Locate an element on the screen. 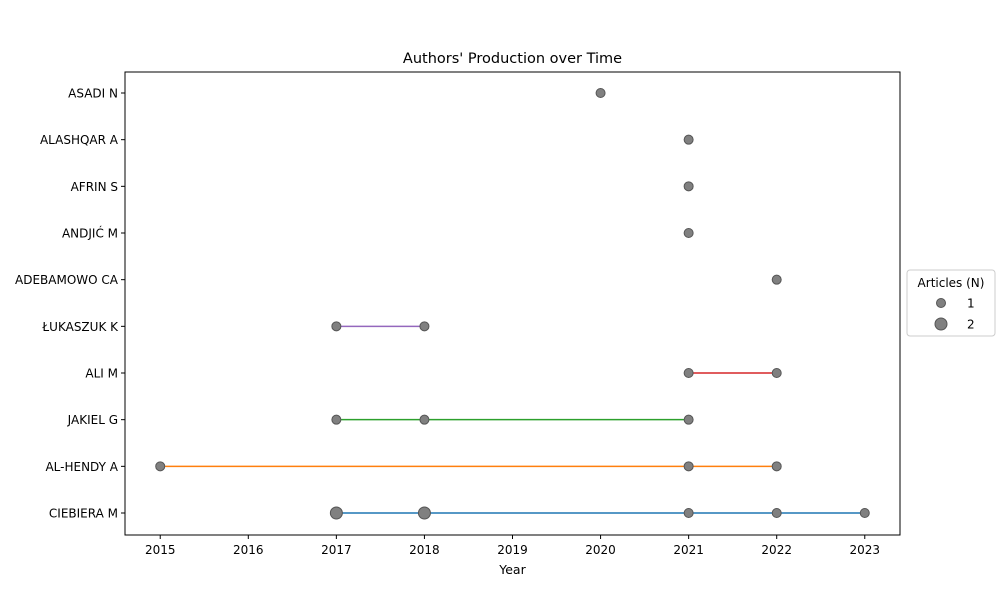 This screenshot has width=1000, height=600. data-point-ciebiera-m-2022 is located at coordinates (776, 513).